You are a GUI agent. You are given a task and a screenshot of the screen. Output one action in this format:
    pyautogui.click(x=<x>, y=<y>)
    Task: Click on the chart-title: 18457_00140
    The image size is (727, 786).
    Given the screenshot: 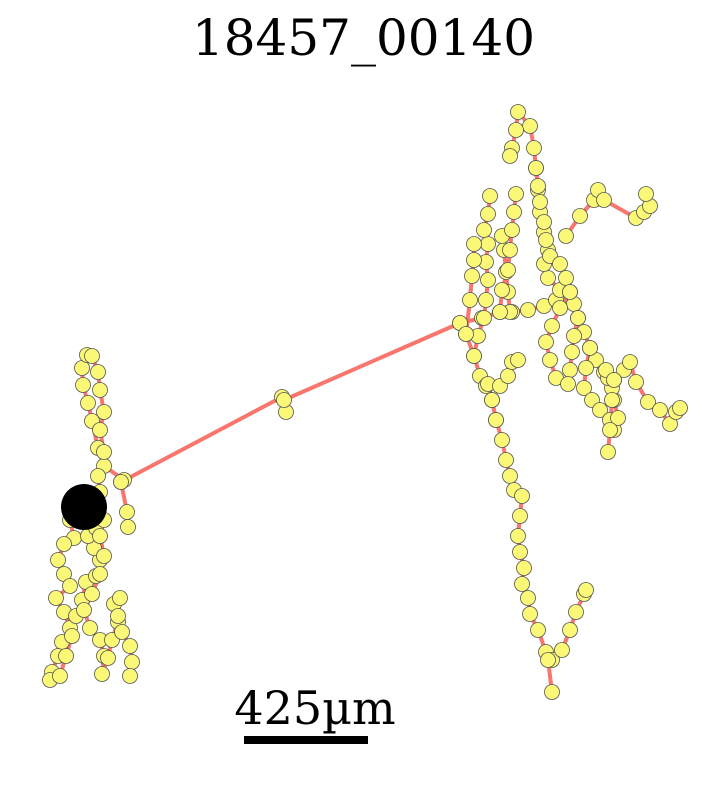 What is the action you would take?
    pyautogui.click(x=363, y=38)
    